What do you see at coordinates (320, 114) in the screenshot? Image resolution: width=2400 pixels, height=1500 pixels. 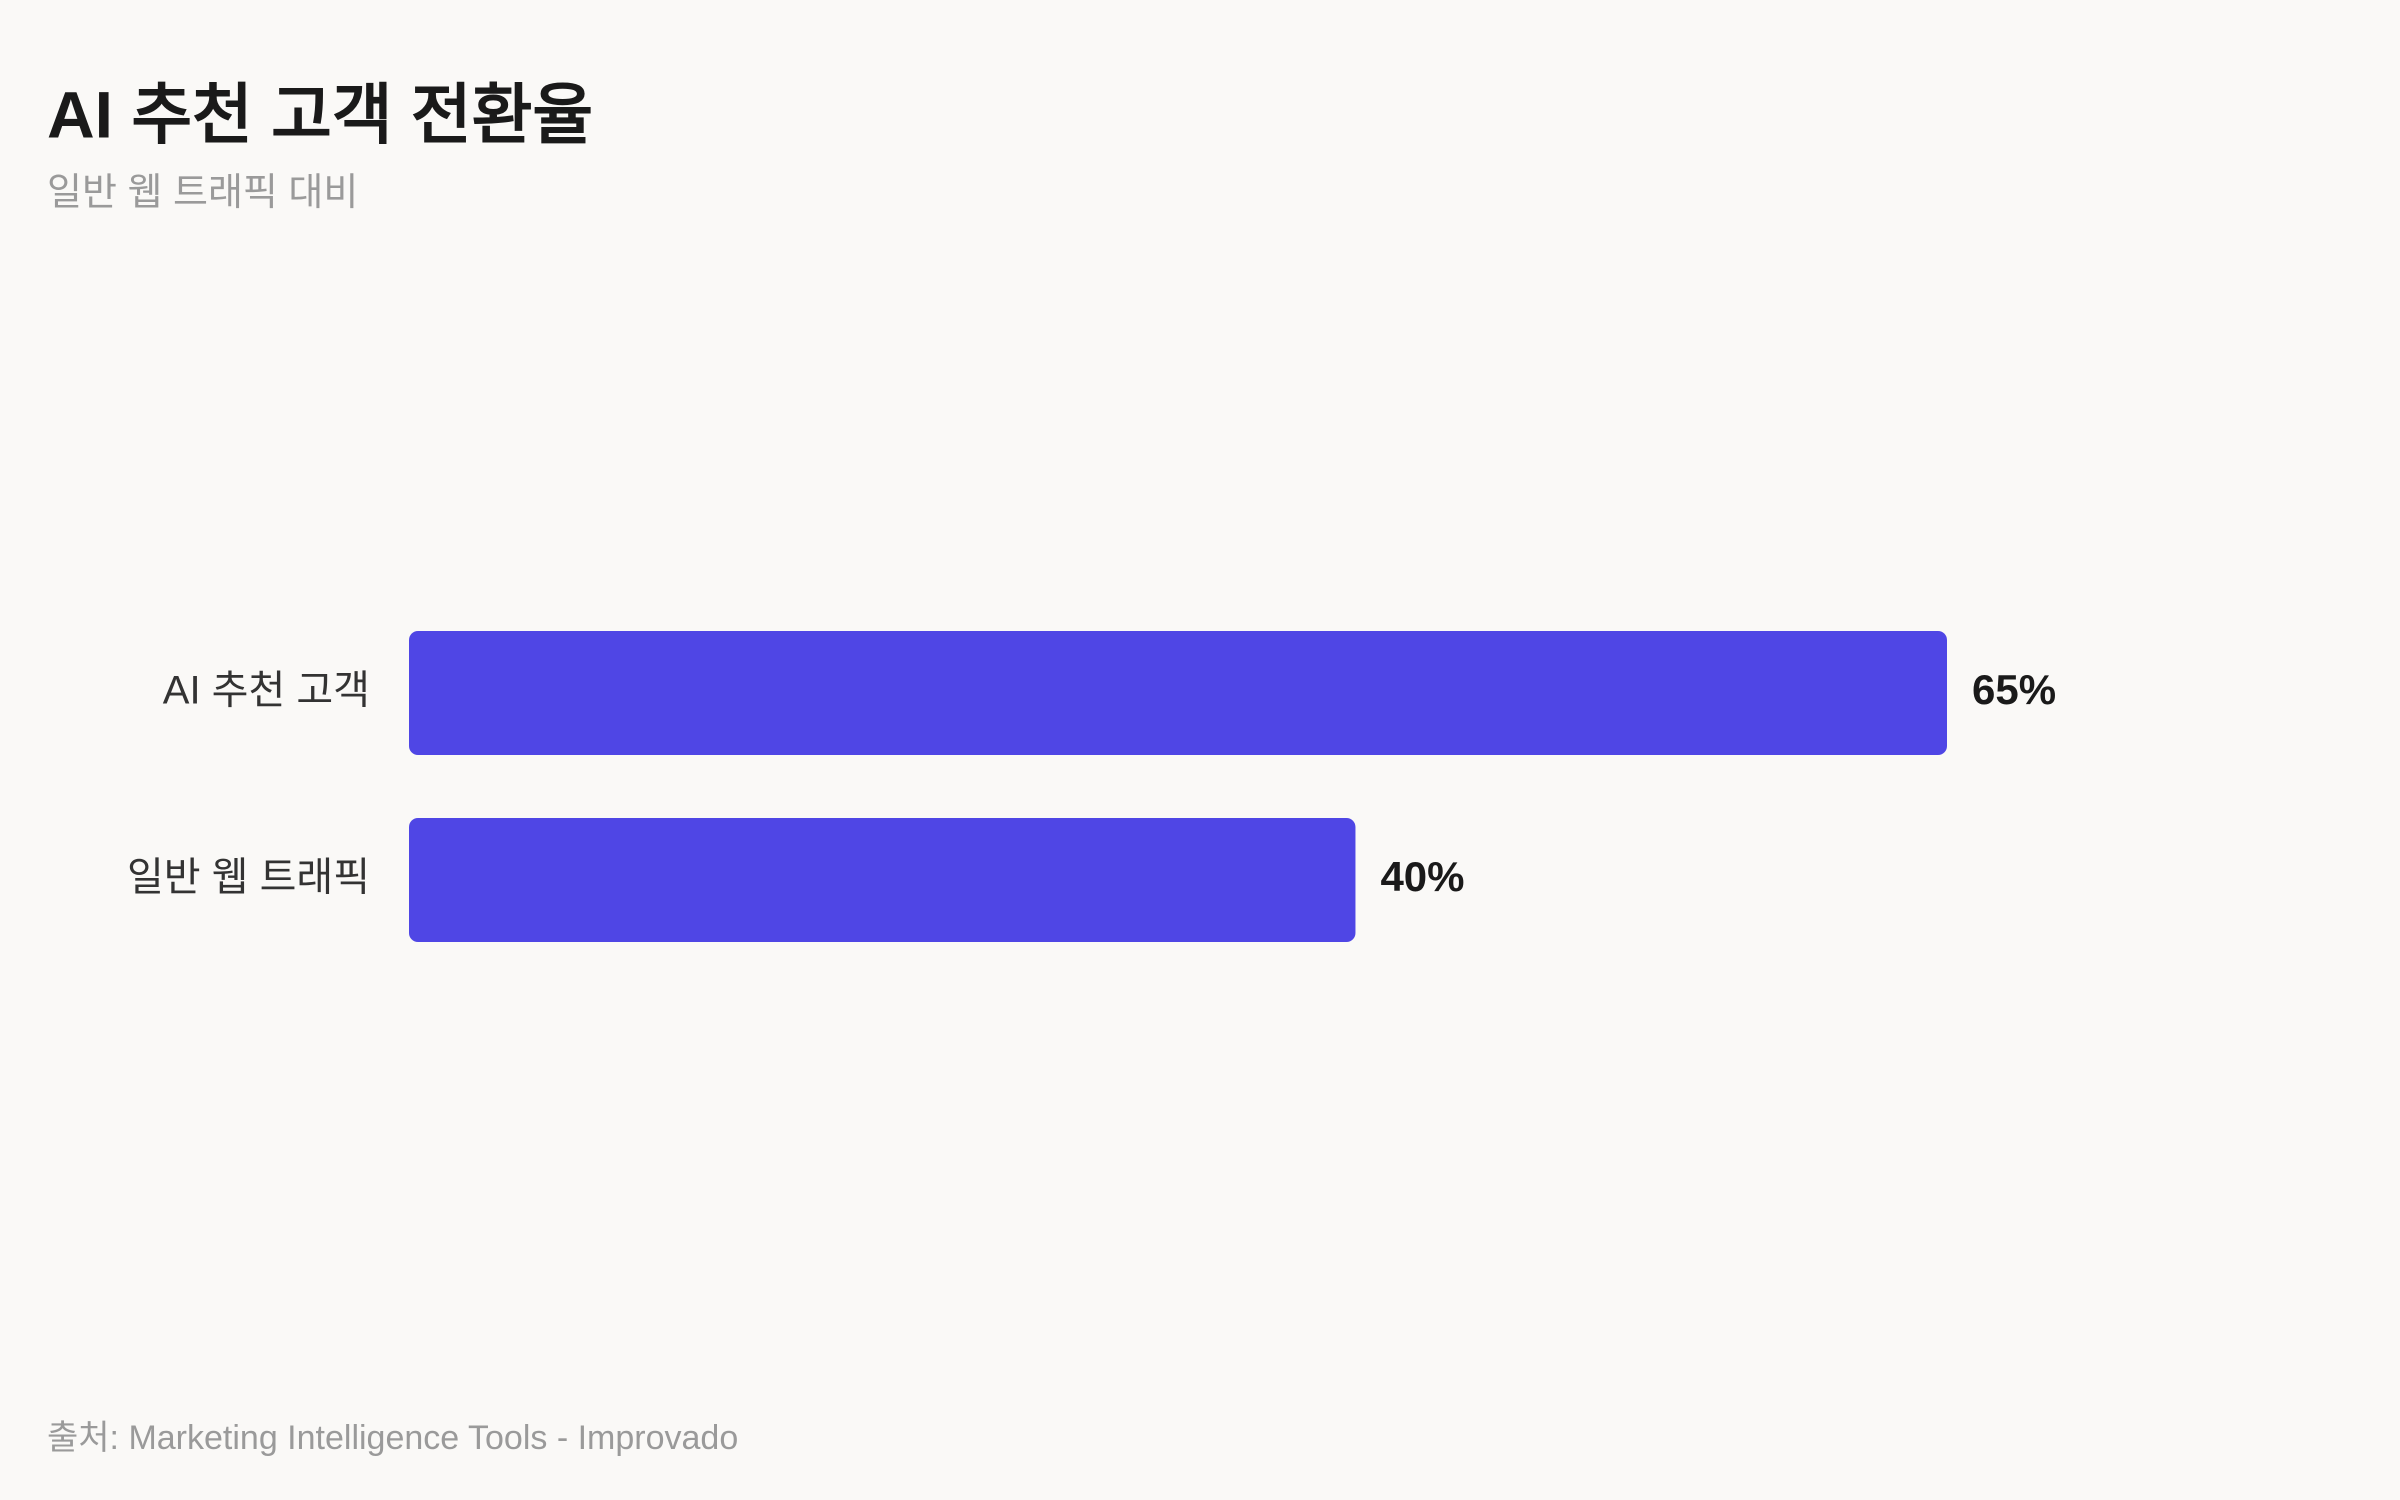 I see `chart-title: AI 추천 고객 전환율` at bounding box center [320, 114].